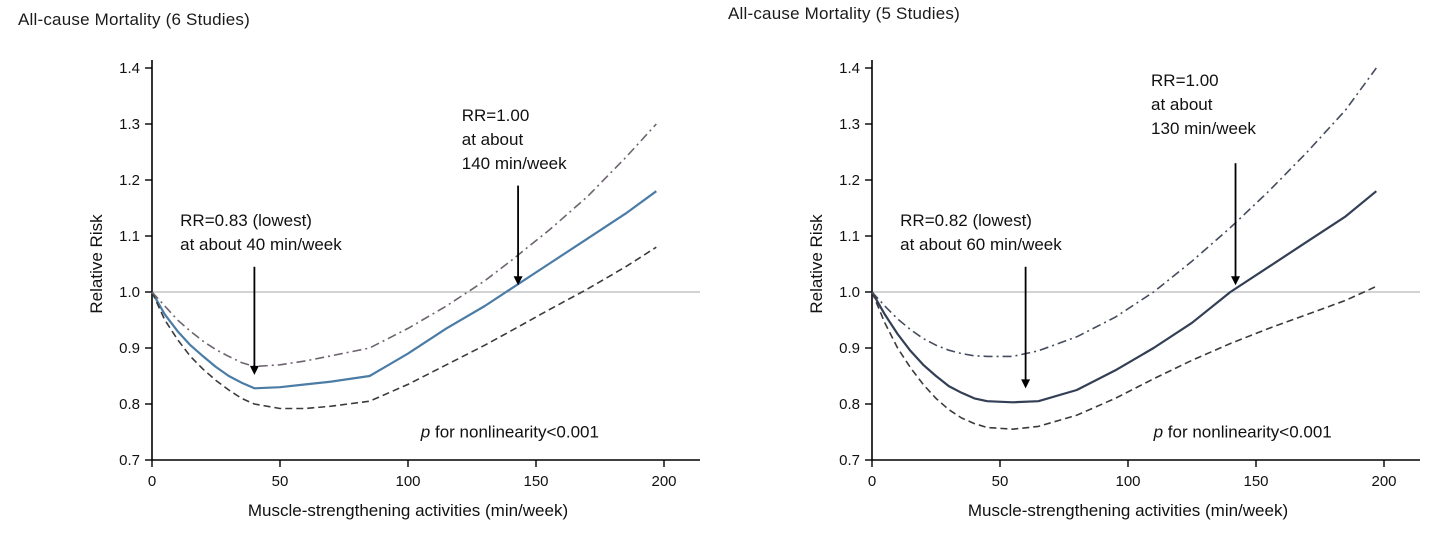  What do you see at coordinates (261, 244) in the screenshot?
I see `annotation-text-line: at about 40 min/week` at bounding box center [261, 244].